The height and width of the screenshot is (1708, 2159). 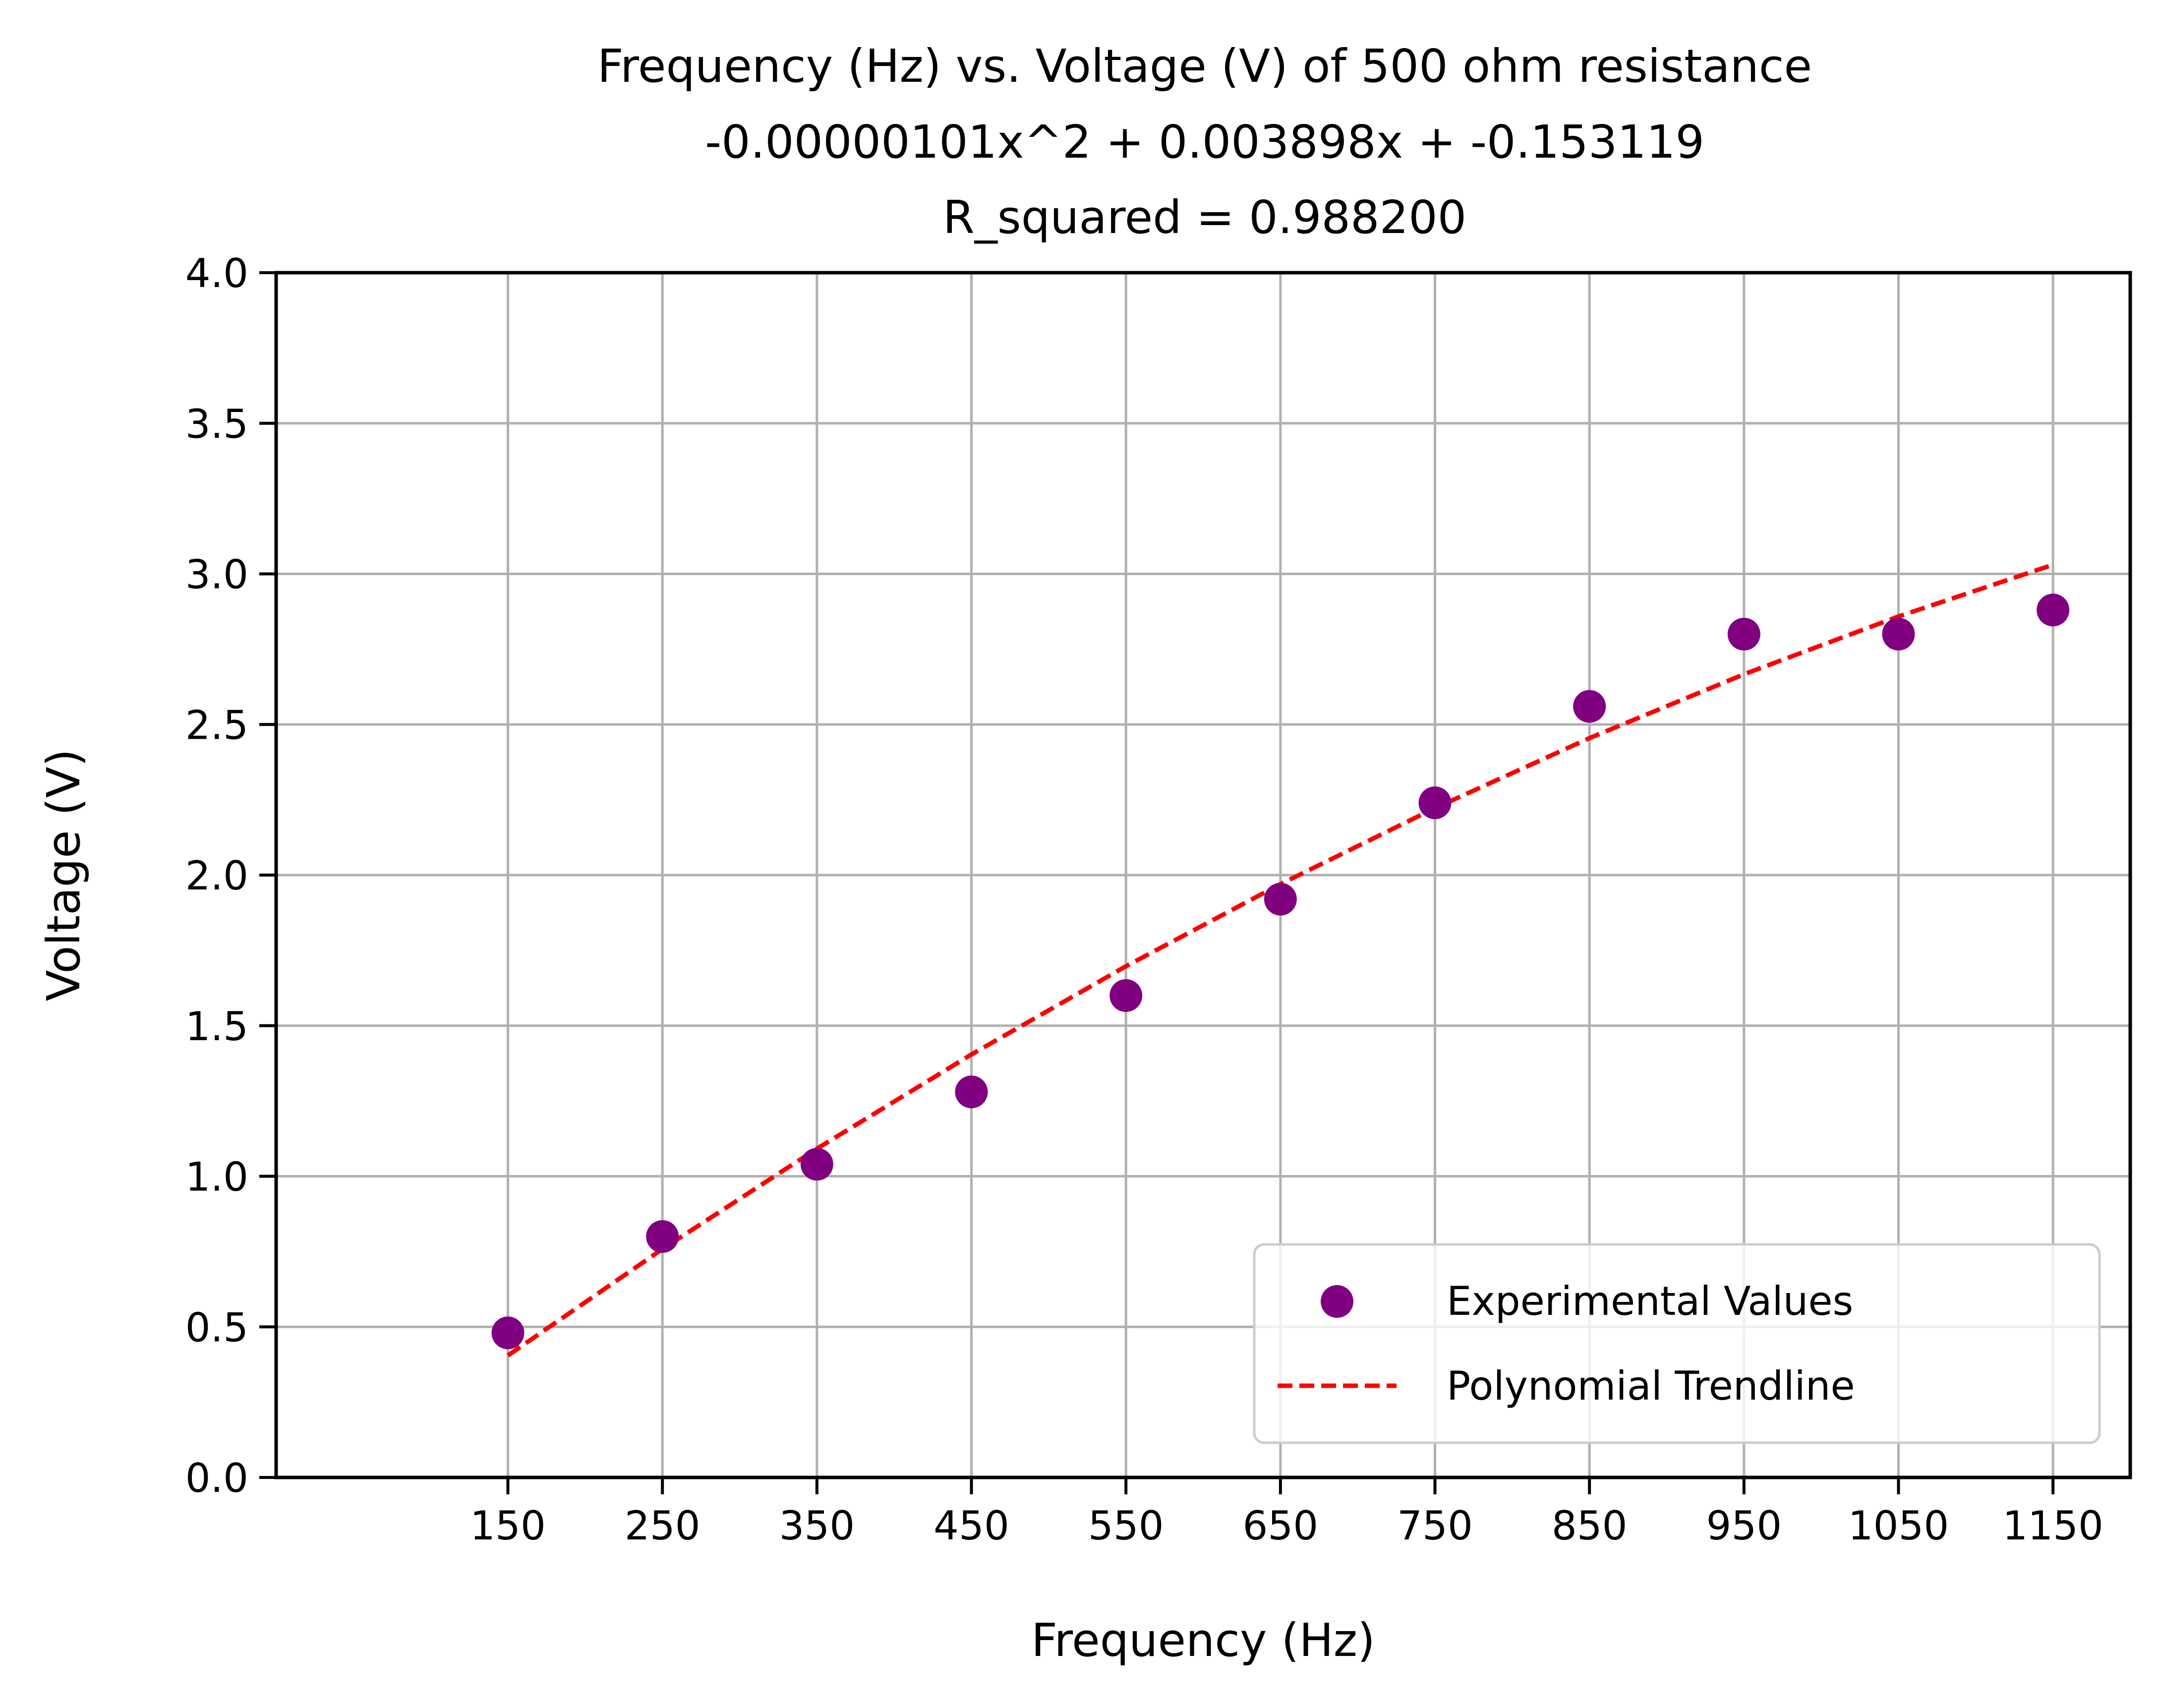 I want to click on legend: Experimental Values Polynomial Trendline, so click(x=1677, y=1343).